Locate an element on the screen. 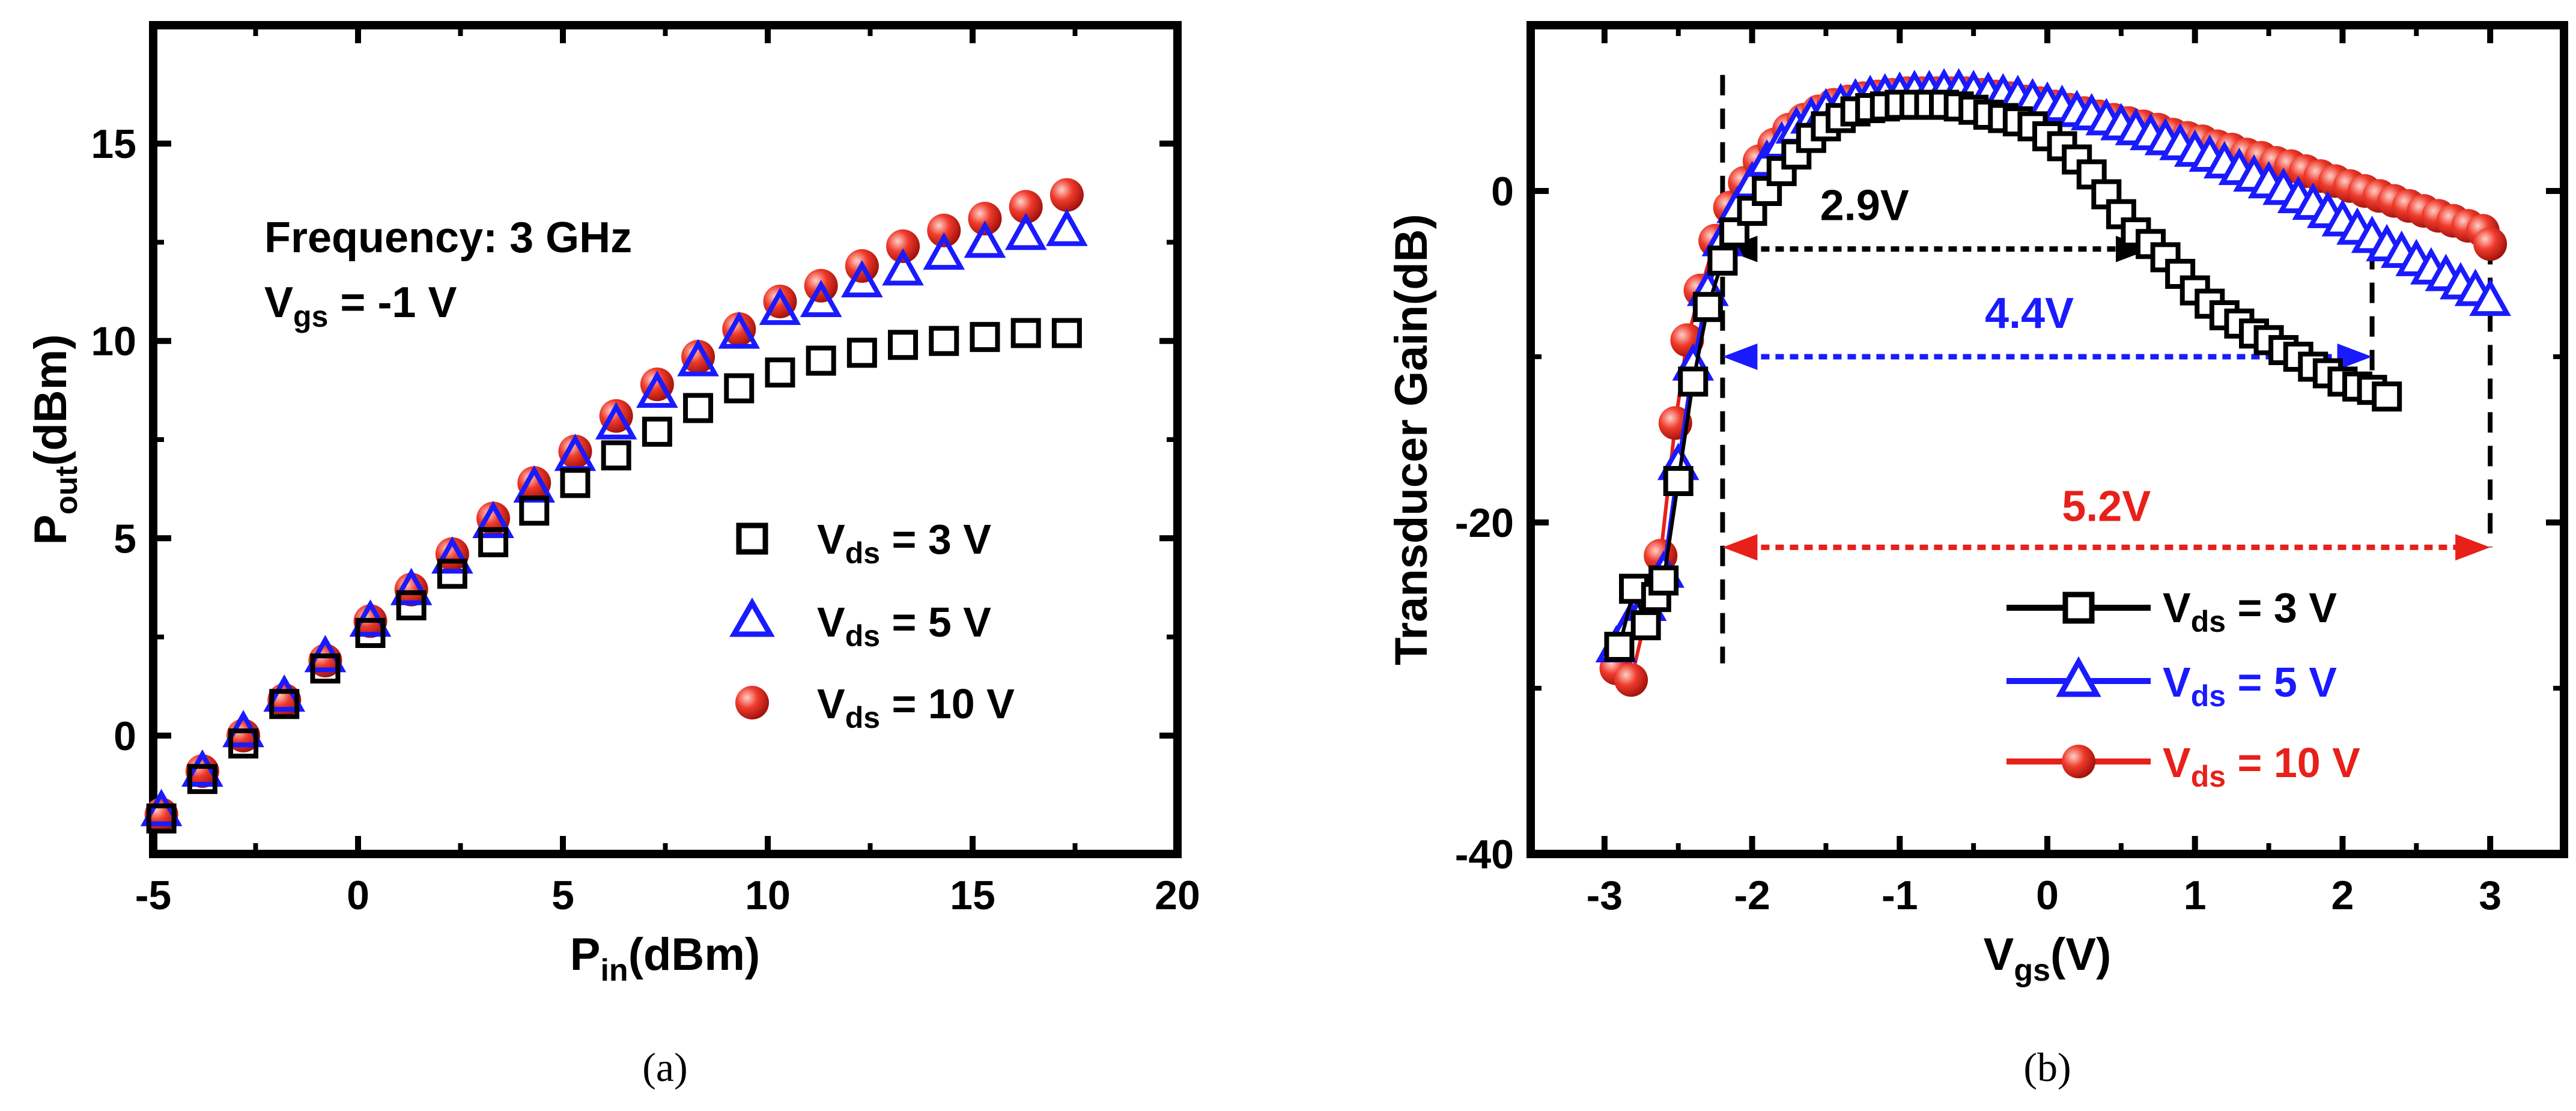 The height and width of the screenshot is (1111, 2576). chart-b-x-axis-label: Vgs(V) is located at coordinates (2048, 958).